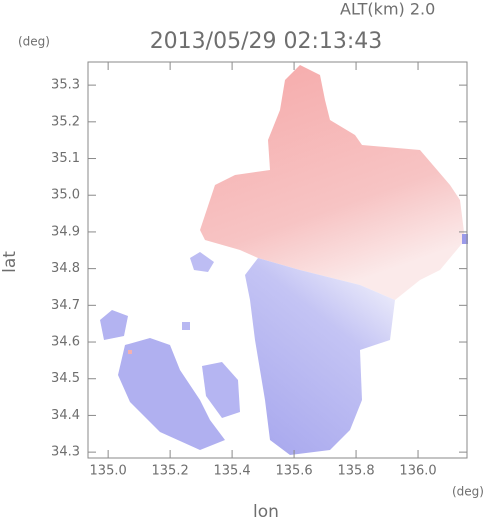  Describe the element at coordinates (34, 42) in the screenshot. I see `y-unit: (deg)` at that location.